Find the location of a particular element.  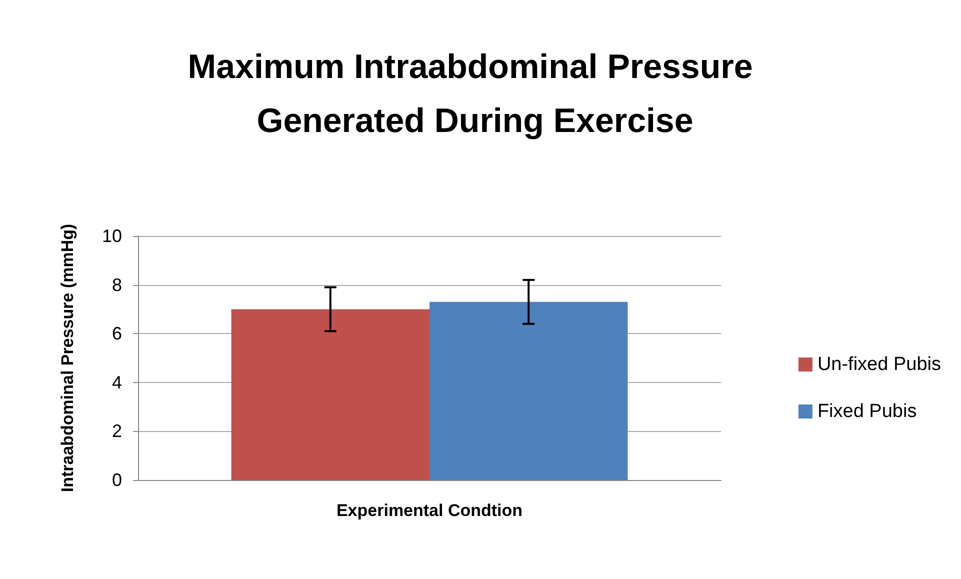

y-tick-label: 4 is located at coordinates (117, 382).